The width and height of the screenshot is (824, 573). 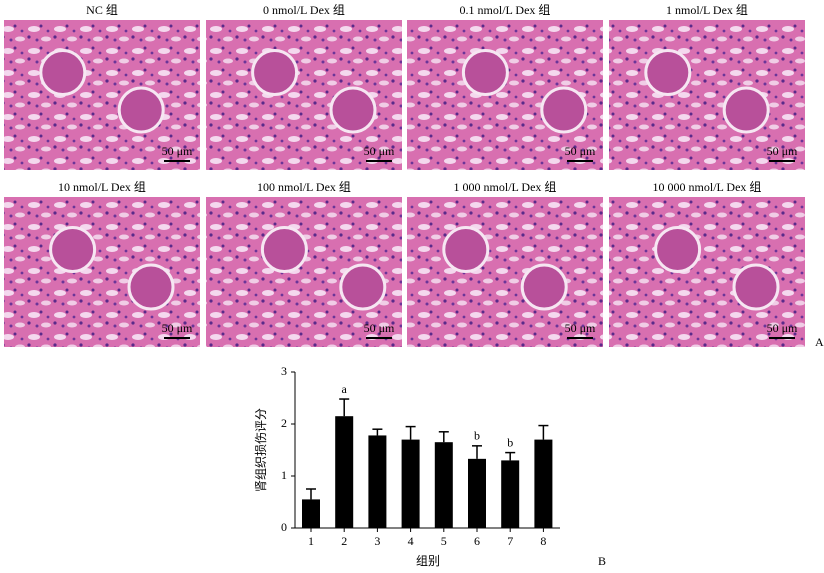 What do you see at coordinates (284, 371) in the screenshot?
I see `y-tick-label: 3` at bounding box center [284, 371].